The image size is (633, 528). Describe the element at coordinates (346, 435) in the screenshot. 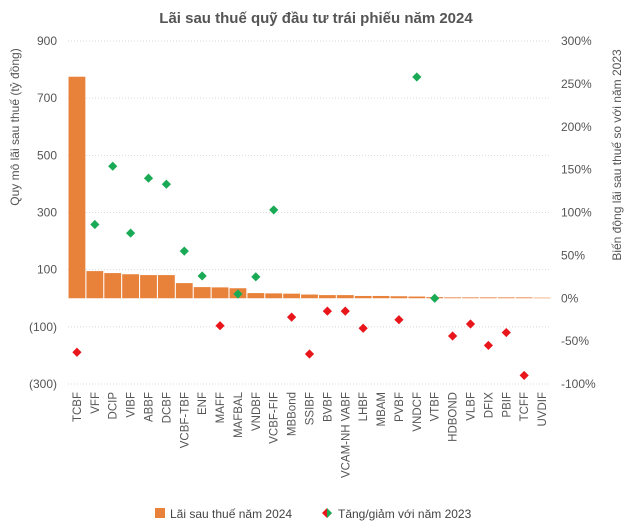

I see `category-label: VCAM-NH VABF` at that location.